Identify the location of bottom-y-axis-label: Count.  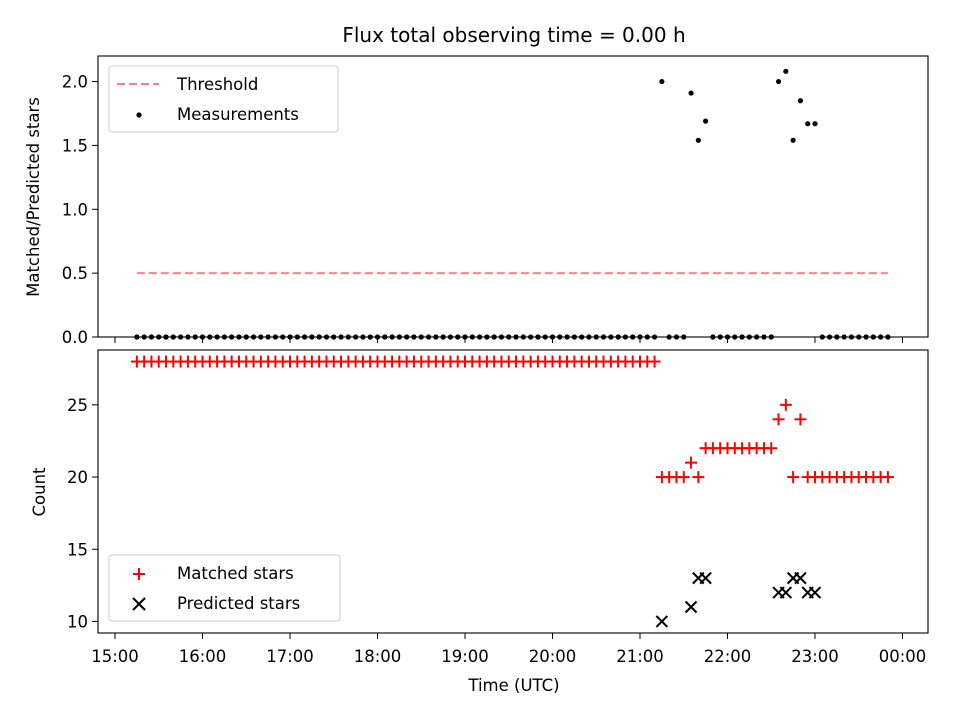
(39, 492).